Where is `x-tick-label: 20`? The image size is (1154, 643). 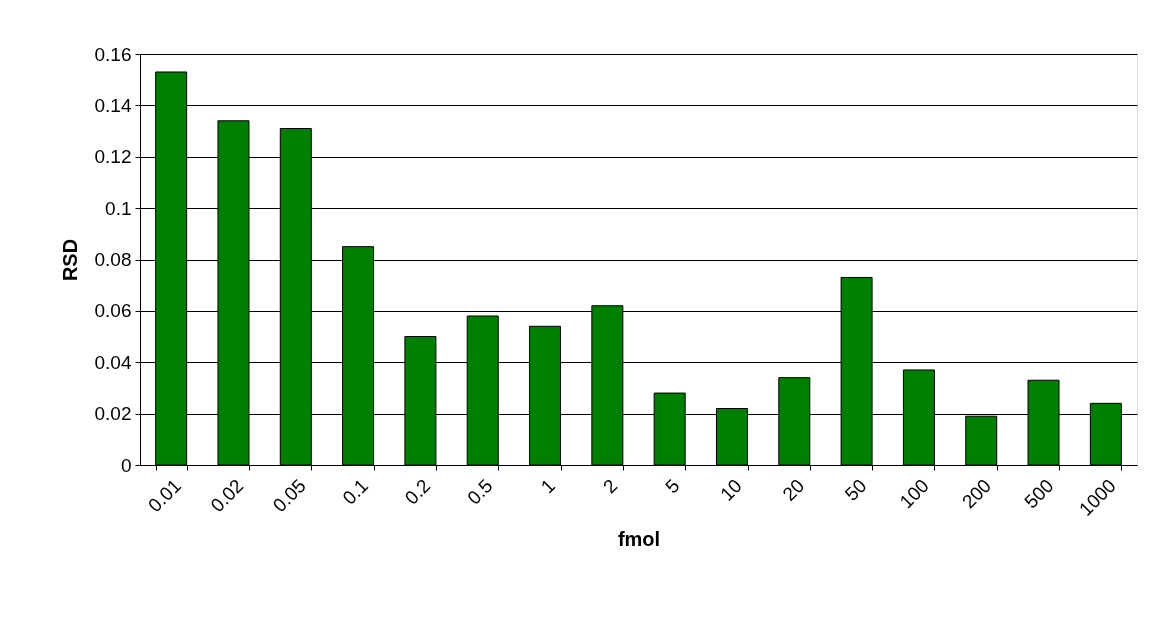 x-tick-label: 20 is located at coordinates (793, 490).